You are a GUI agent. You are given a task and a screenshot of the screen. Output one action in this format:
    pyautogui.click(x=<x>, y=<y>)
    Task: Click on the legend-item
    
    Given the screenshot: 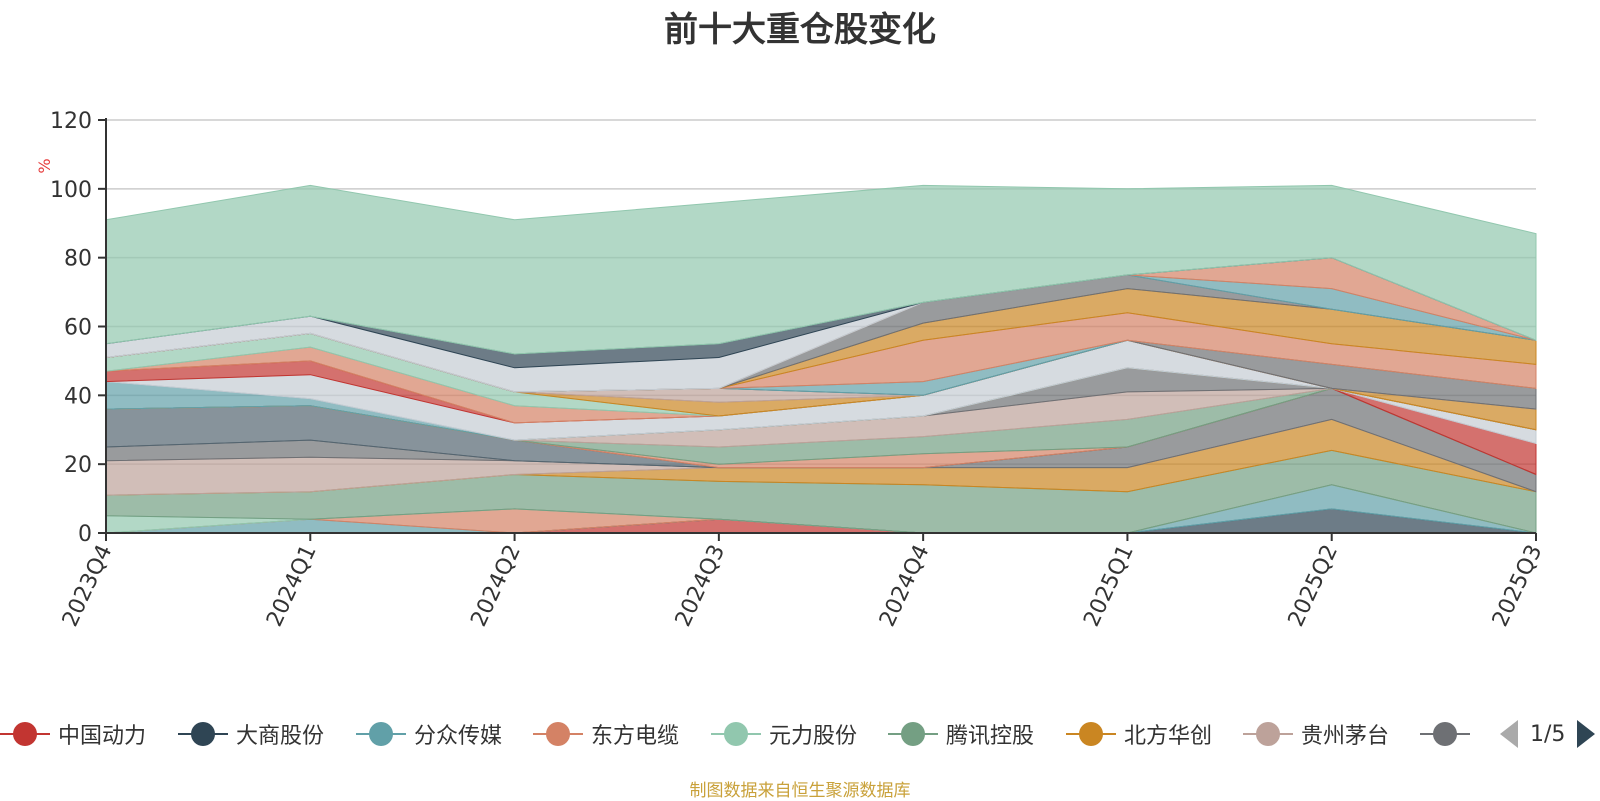 What is the action you would take?
    pyautogui.click(x=1449, y=734)
    